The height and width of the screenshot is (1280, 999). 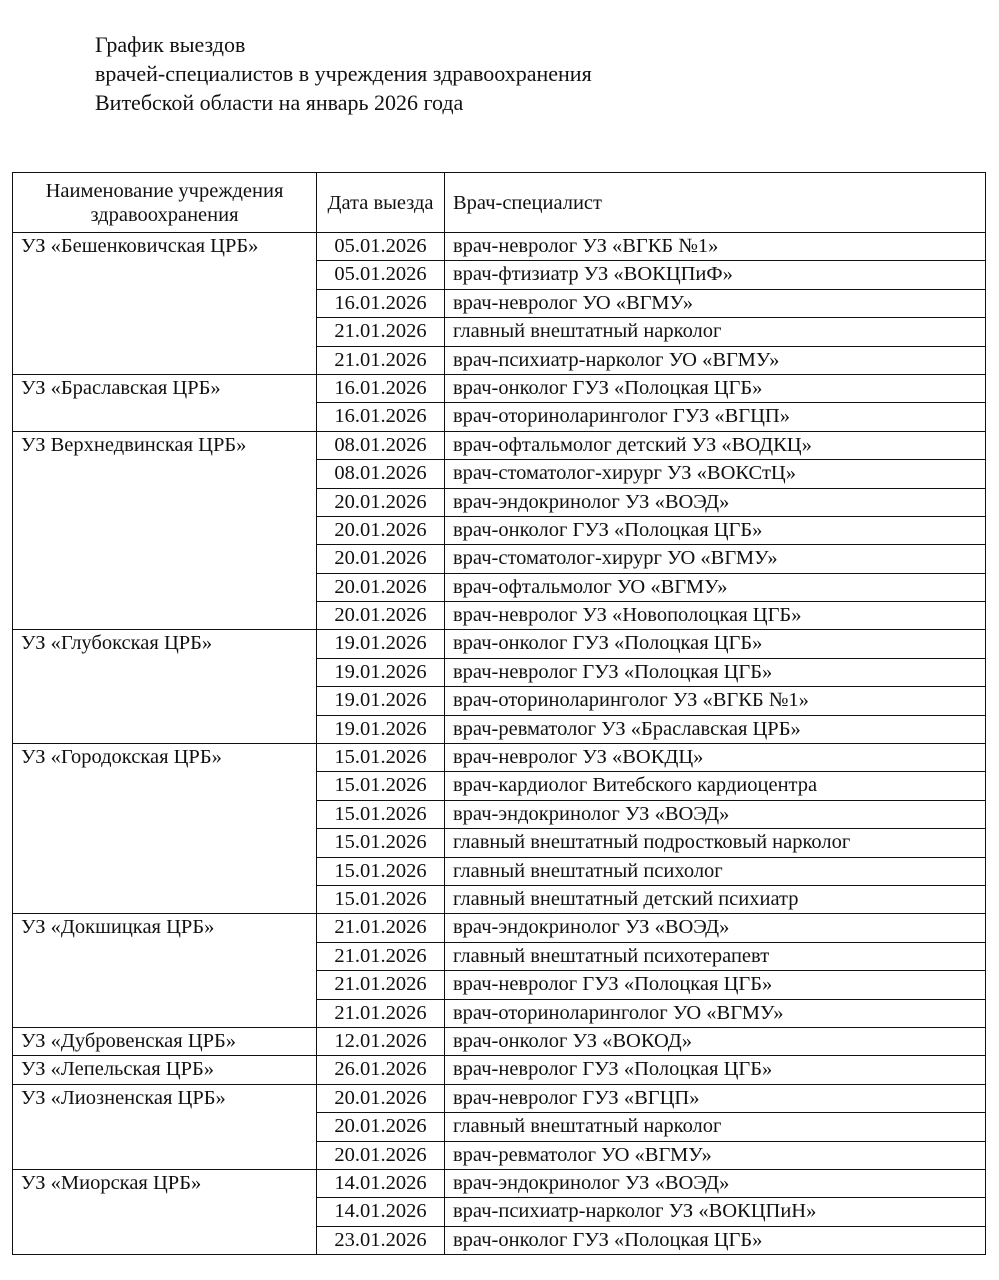 I want to click on doctor-cell: врач-ревматолог УО «ВГМУ», so click(x=715, y=1155).